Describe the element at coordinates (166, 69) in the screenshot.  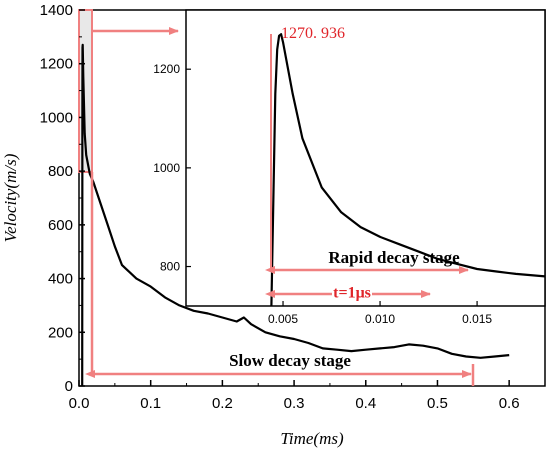
I see `inset-y-tick-label: 1200` at that location.